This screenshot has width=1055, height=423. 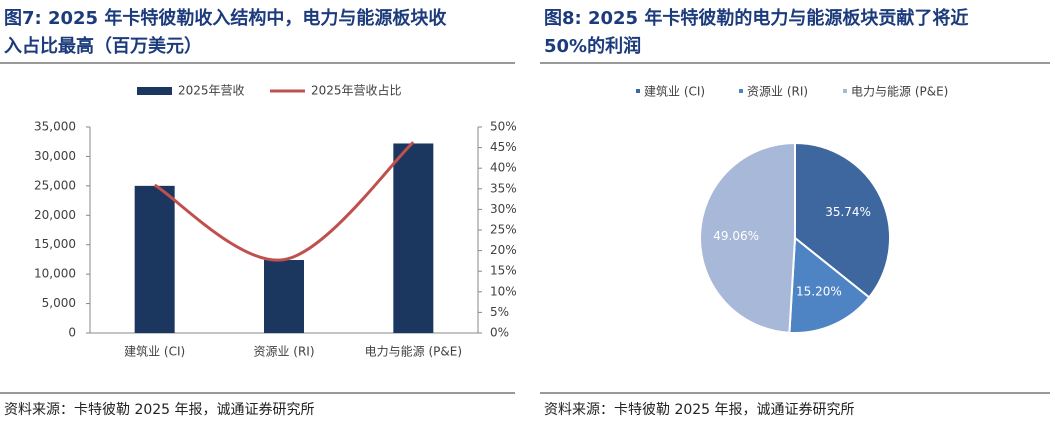 What do you see at coordinates (283, 352) in the screenshot?
I see `x-tick-label: 资源业 (RI)` at bounding box center [283, 352].